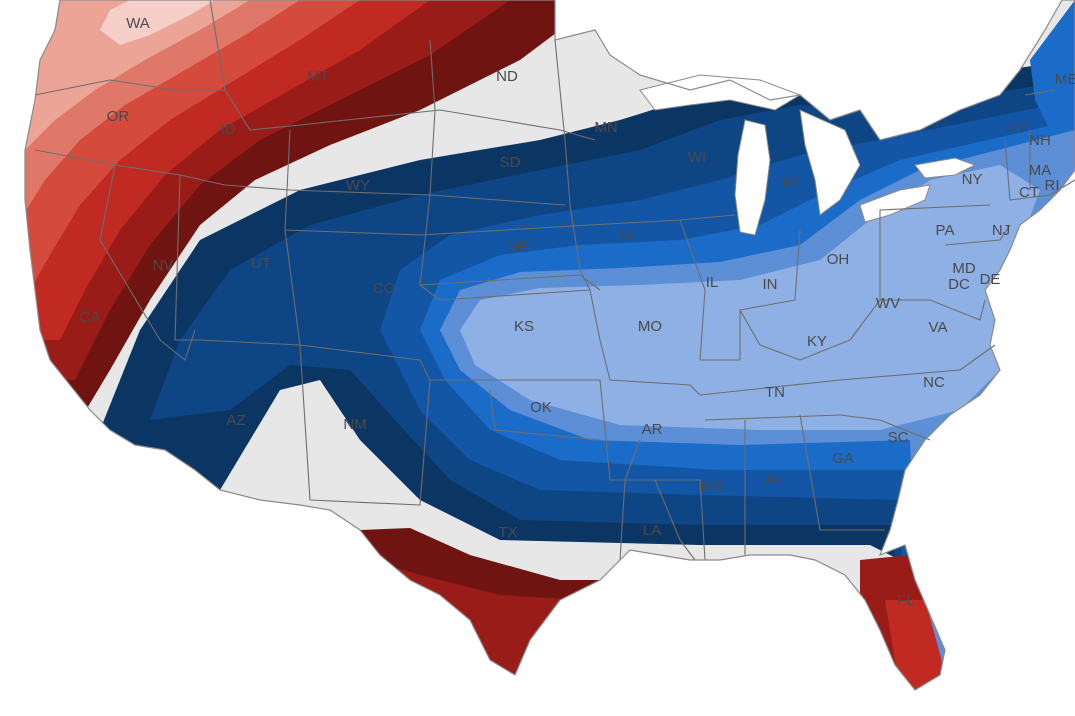 The width and height of the screenshot is (1075, 716). I want to click on state-label-ma: MA, so click(1040, 170).